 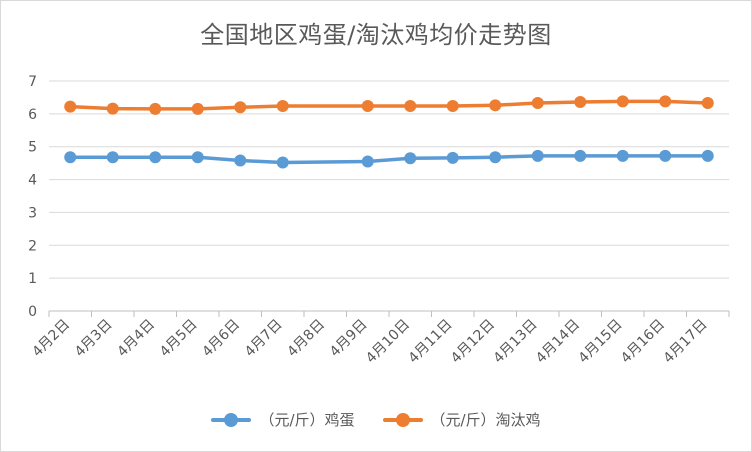 What do you see at coordinates (473, 342) in the screenshot?
I see `x-tick-label-10: 4月12日` at bounding box center [473, 342].